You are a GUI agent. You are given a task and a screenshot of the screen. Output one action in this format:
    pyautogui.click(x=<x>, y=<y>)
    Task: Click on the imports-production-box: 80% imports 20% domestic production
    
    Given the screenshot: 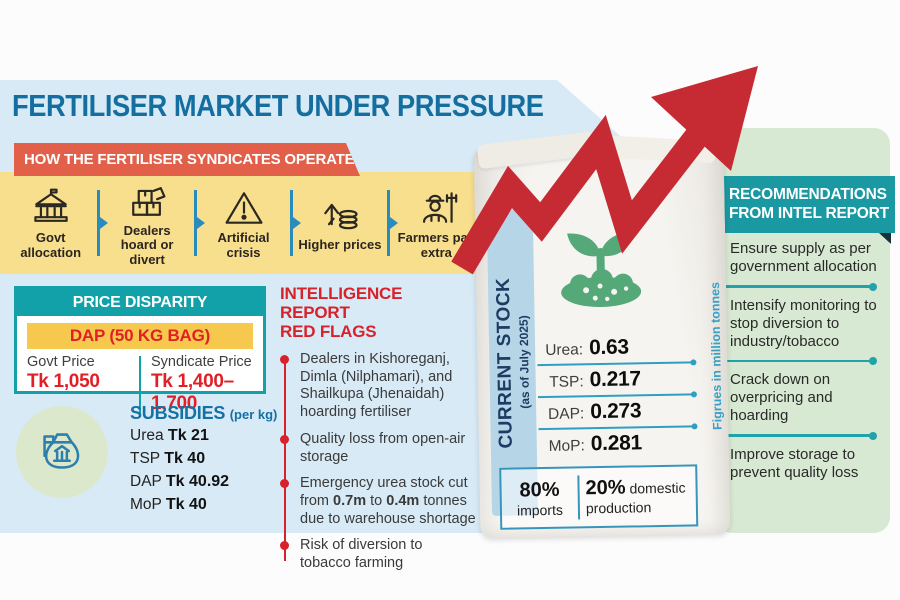 What is the action you would take?
    pyautogui.click(x=599, y=497)
    